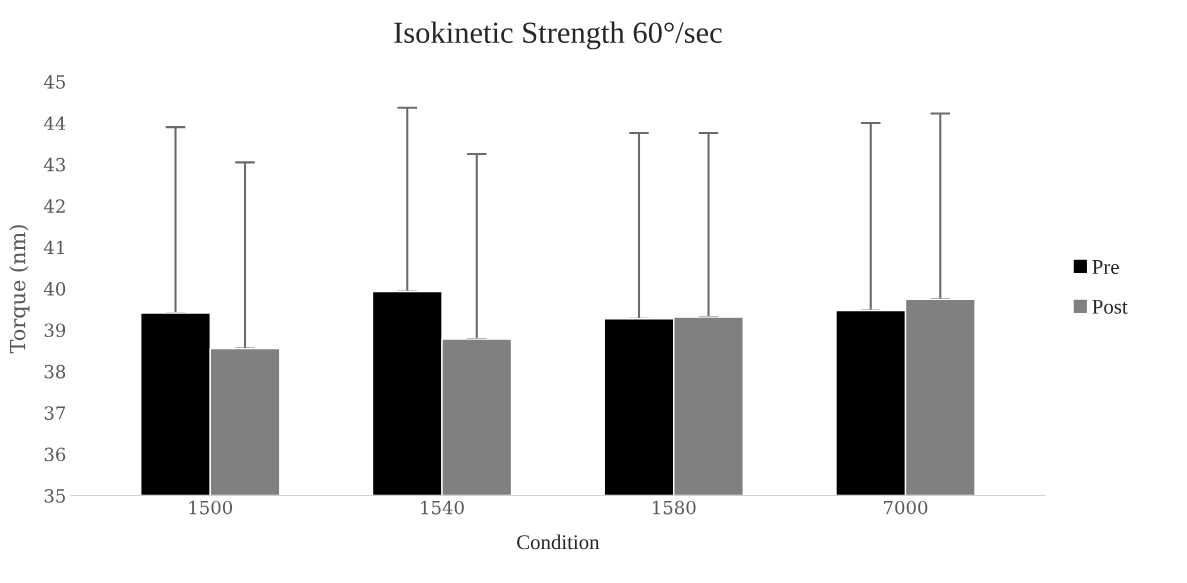  I want to click on legend-label: Post, so click(1110, 306).